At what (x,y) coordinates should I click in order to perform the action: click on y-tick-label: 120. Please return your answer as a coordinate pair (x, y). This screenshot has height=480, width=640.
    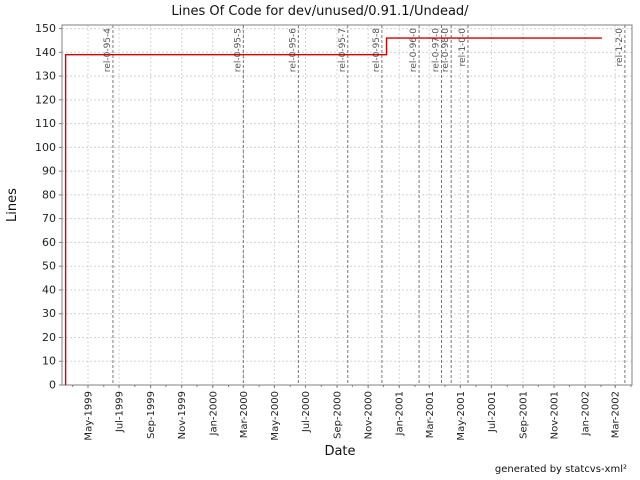
    Looking at the image, I should click on (45, 99).